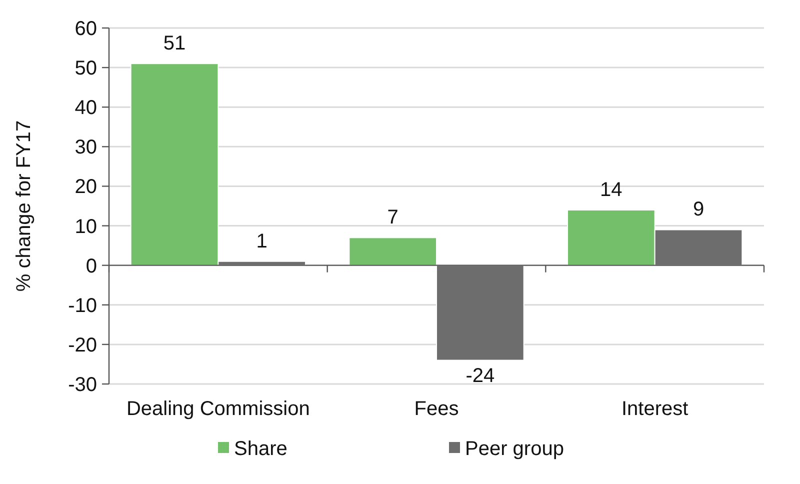  I want to click on x-tick-label: Dealing Commission, so click(218, 409).